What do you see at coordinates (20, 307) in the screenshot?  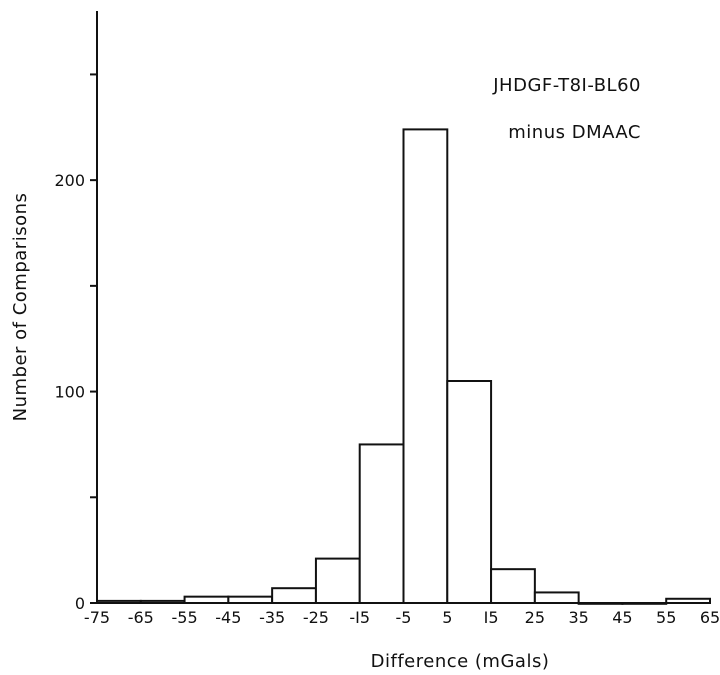 I see `y-axis-title: Number of Comparisons` at bounding box center [20, 307].